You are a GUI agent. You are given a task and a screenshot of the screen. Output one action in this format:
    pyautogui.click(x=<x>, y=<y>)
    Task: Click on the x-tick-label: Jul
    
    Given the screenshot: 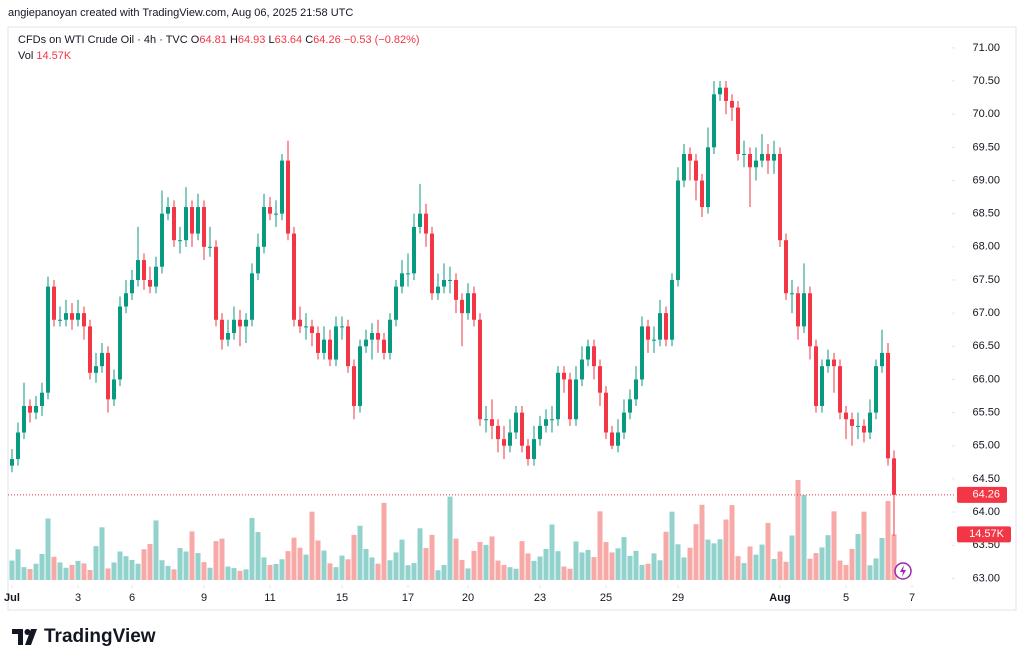 What is the action you would take?
    pyautogui.click(x=12, y=598)
    